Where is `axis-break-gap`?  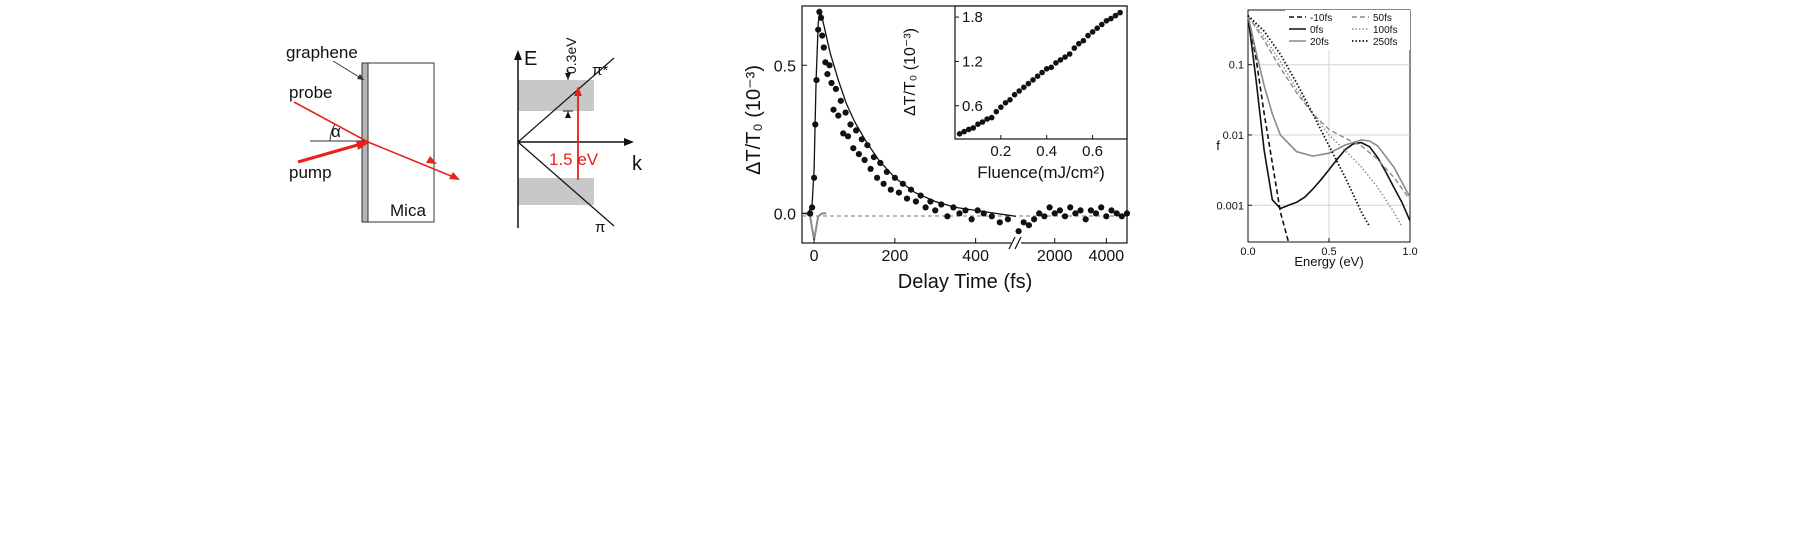
axis-break-gap is located at coordinates (1016, 243).